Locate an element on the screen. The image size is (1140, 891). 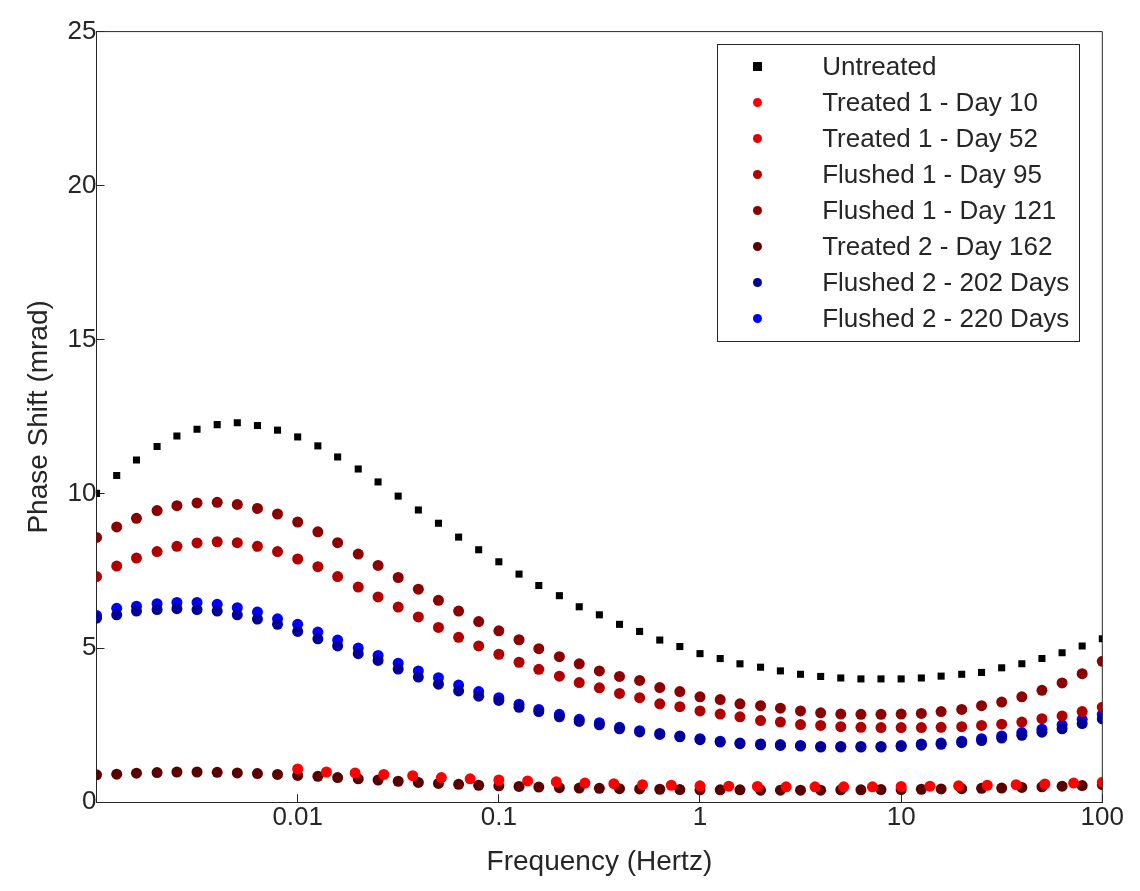
y-tick-label: 10 is located at coordinates (82, 492).